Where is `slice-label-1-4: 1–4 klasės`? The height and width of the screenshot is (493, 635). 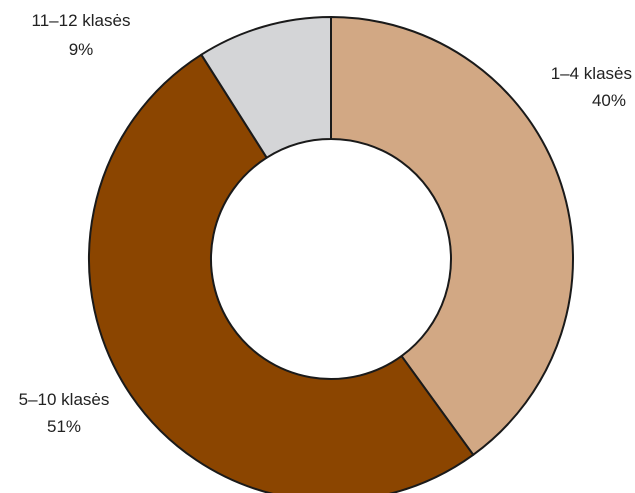
slice-label-1-4: 1–4 klasės is located at coordinates (591, 73).